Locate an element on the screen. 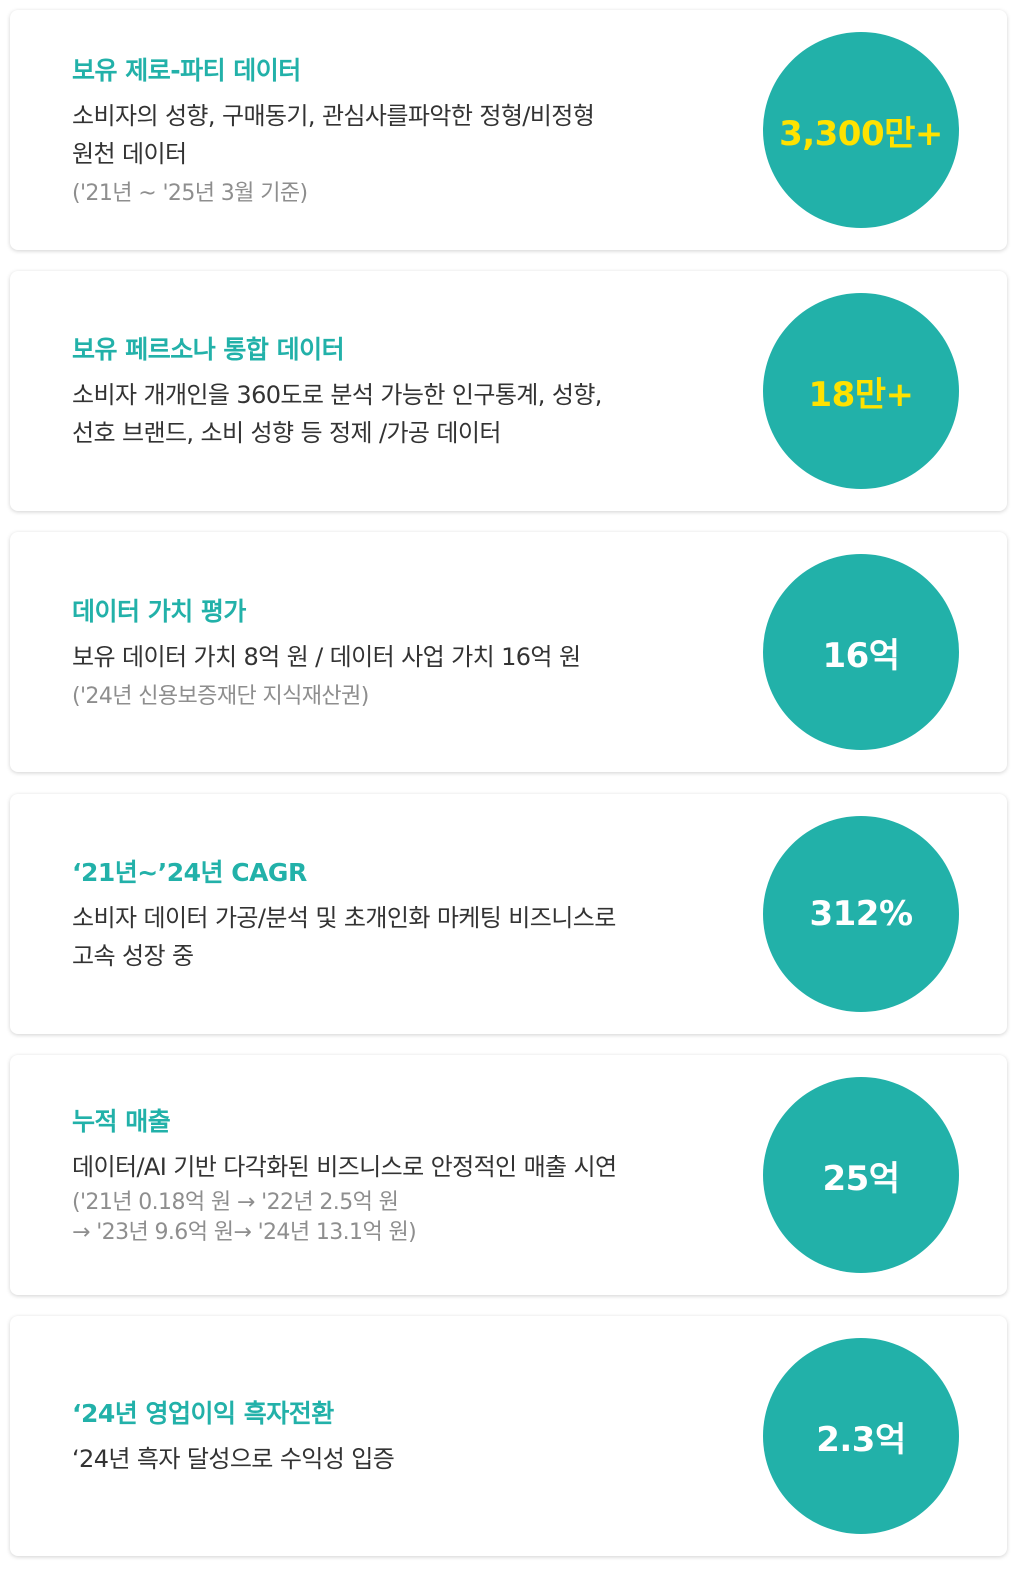  stat-value-circle: 2.3억 is located at coordinates (861, 1436).